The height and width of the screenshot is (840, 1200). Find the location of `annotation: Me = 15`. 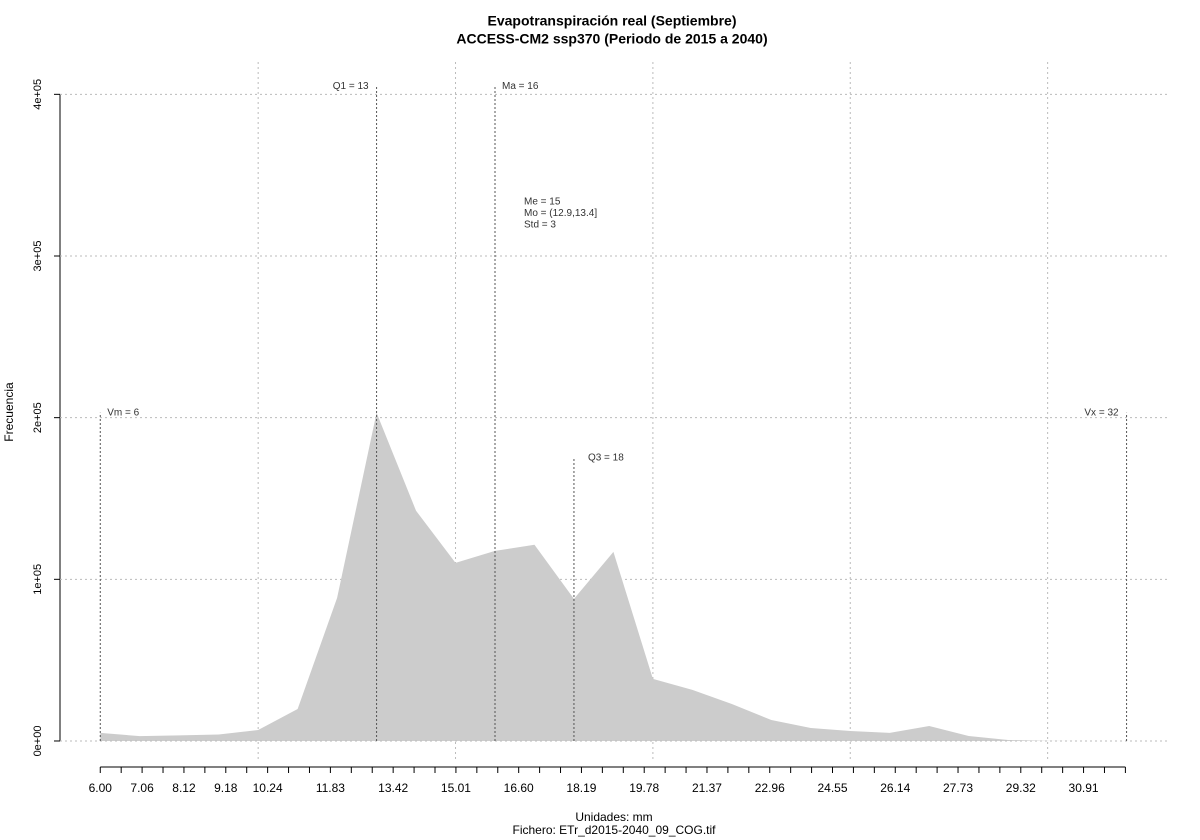

annotation: Me = 15 is located at coordinates (542, 202).